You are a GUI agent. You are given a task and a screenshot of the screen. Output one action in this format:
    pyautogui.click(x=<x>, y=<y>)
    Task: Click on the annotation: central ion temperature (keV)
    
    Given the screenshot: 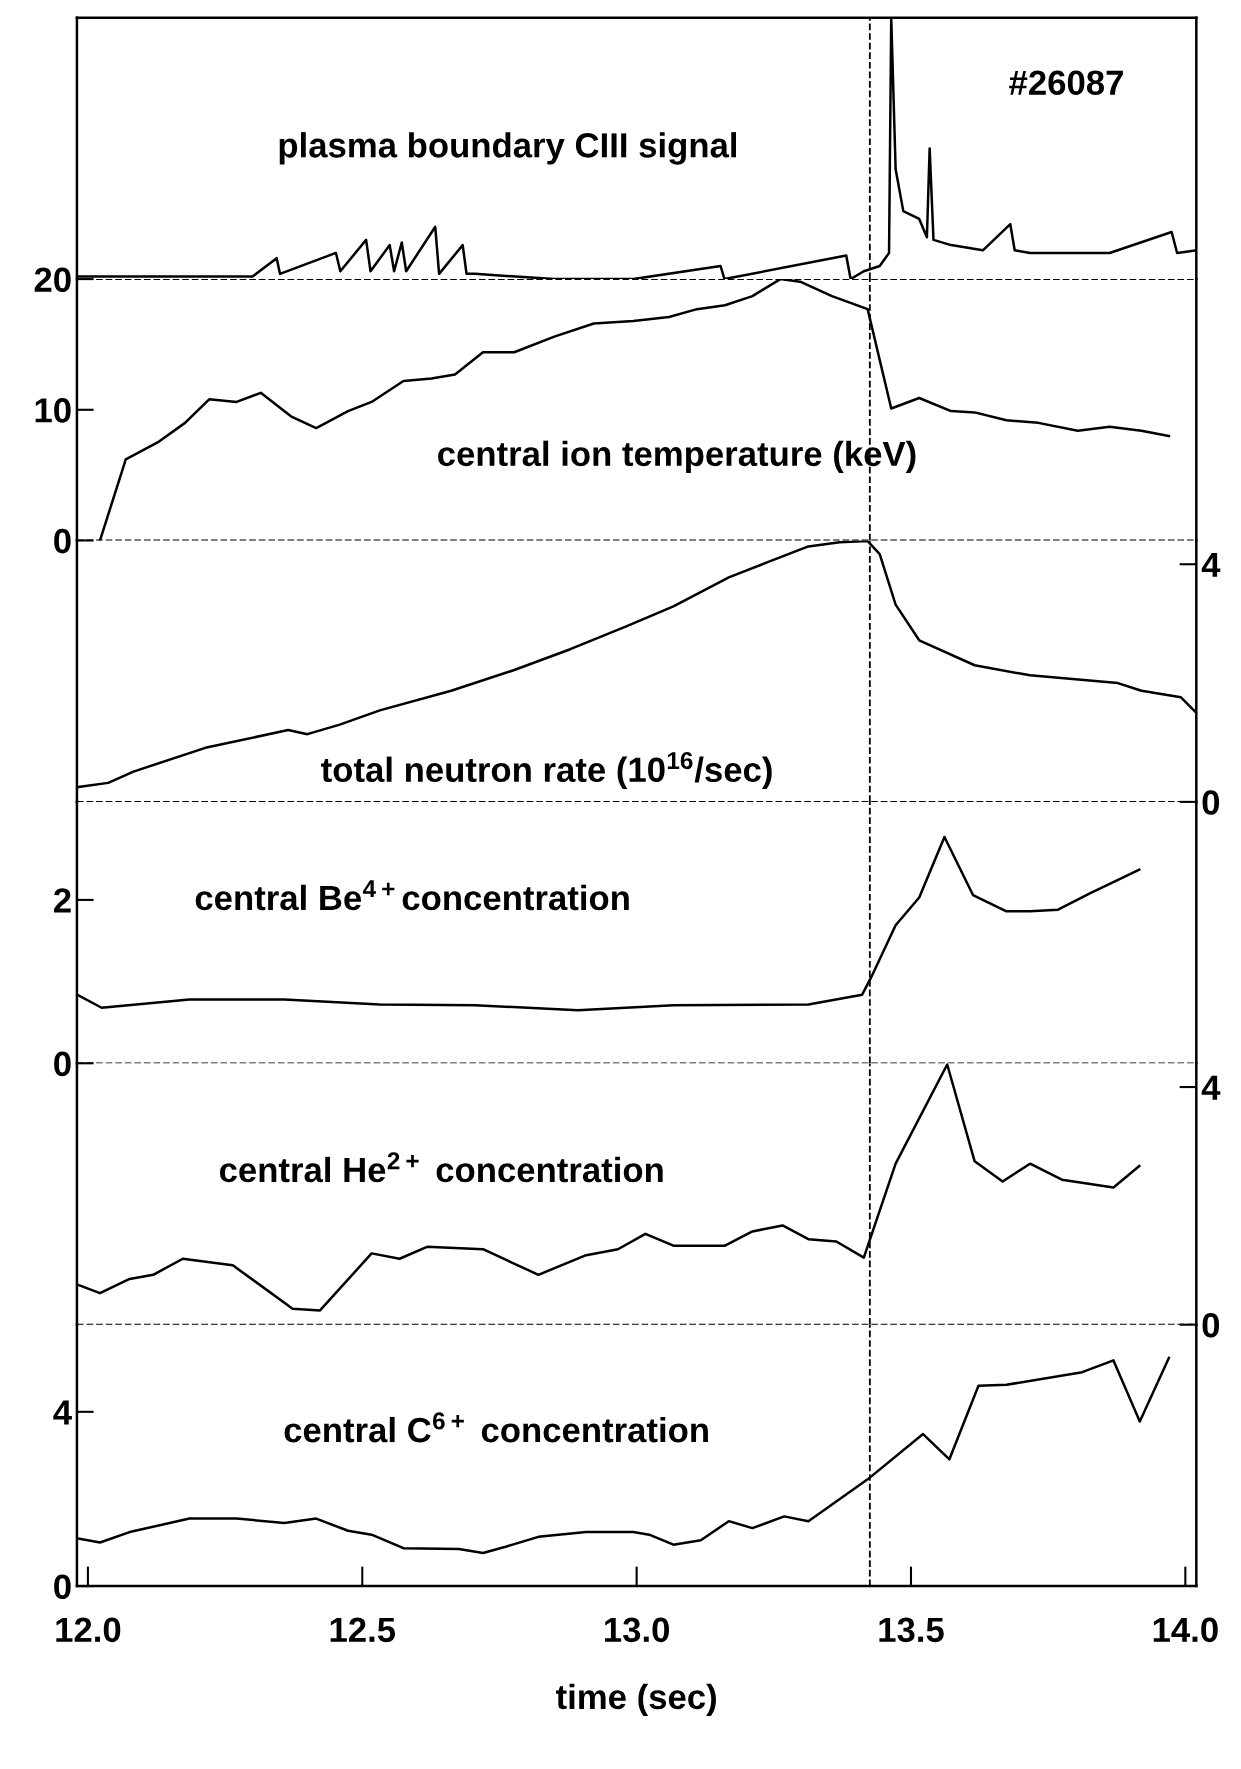 What is the action you would take?
    pyautogui.click(x=677, y=457)
    